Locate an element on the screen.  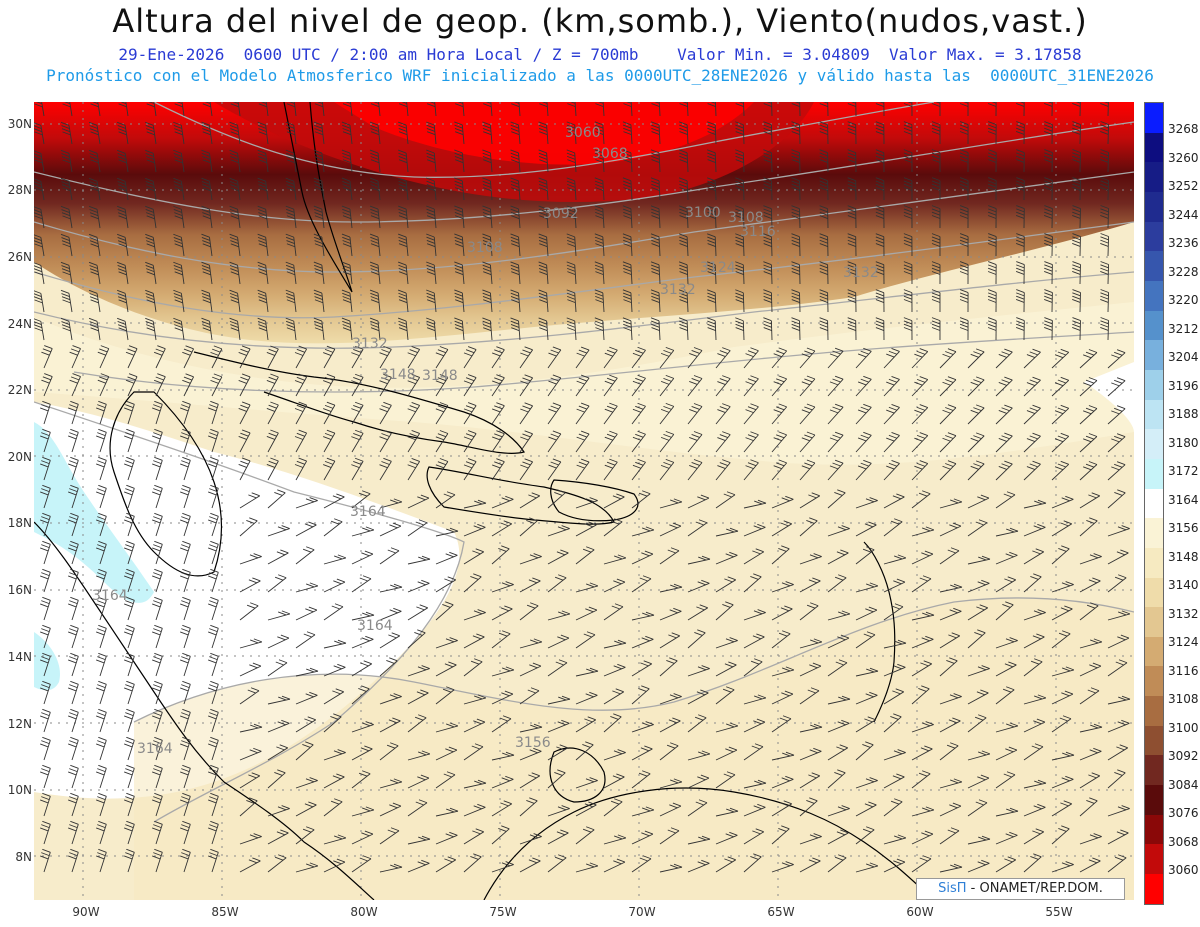
lon-label-80w: 80W is located at coordinates (364, 912).